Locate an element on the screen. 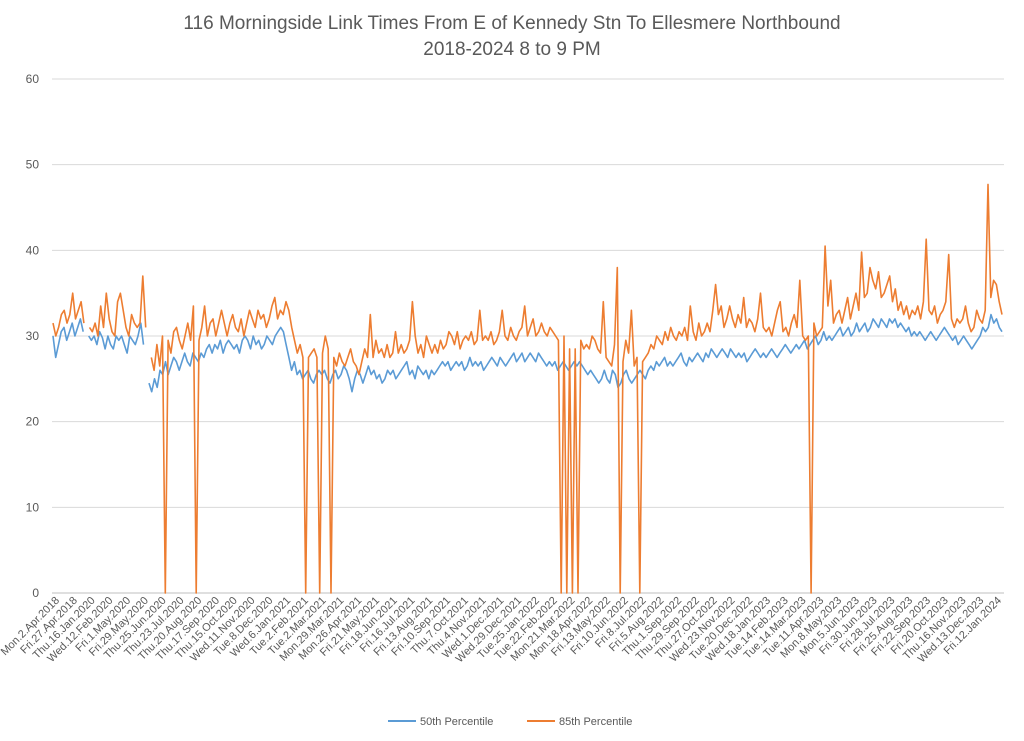 The height and width of the screenshot is (741, 1024). legend-label-50th: 50th Percentile is located at coordinates (456, 722).